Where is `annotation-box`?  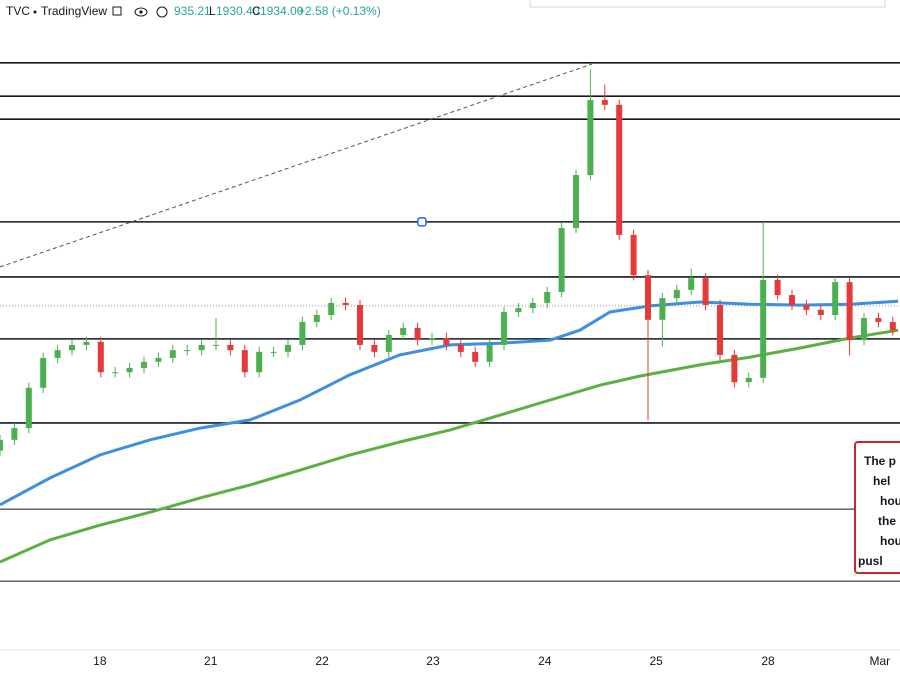 annotation-box is located at coordinates (877, 507).